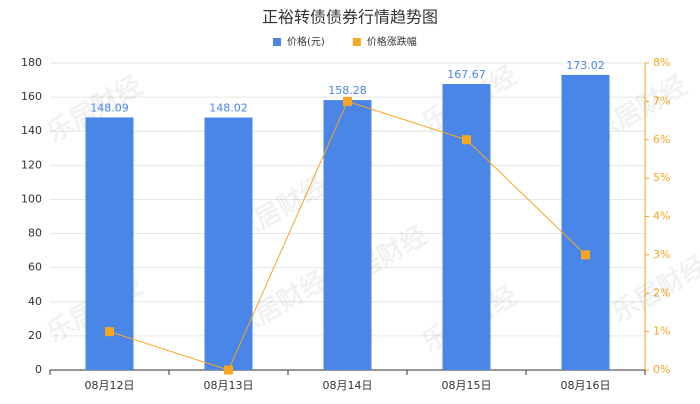 The height and width of the screenshot is (404, 700). Describe the element at coordinates (38, 369) in the screenshot. I see `y-tick-label: 0` at that location.